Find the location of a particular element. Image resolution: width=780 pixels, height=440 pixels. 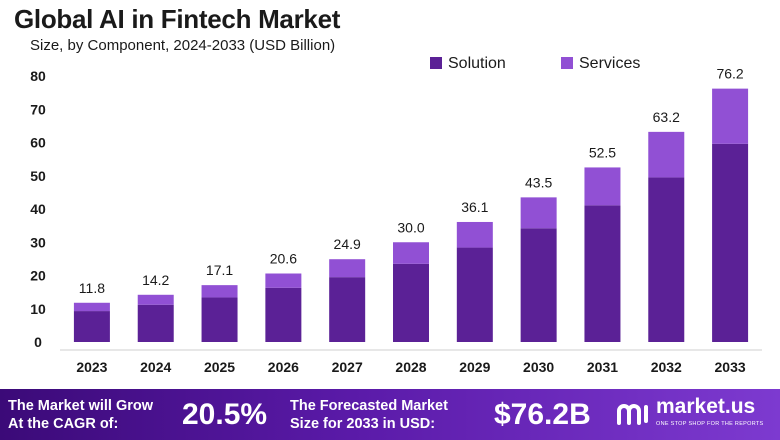

bar-solution-2032 is located at coordinates (666, 259).